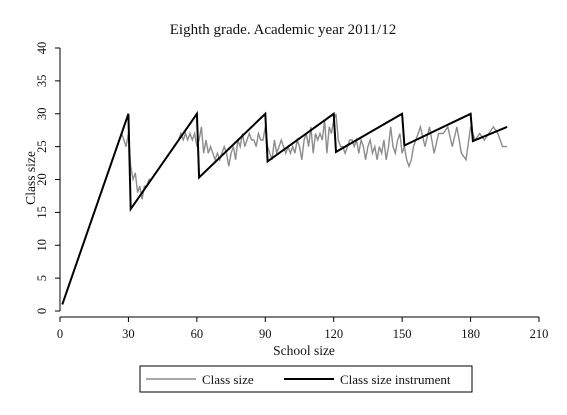  What do you see at coordinates (128, 334) in the screenshot?
I see `x-tick-label: 30` at bounding box center [128, 334].